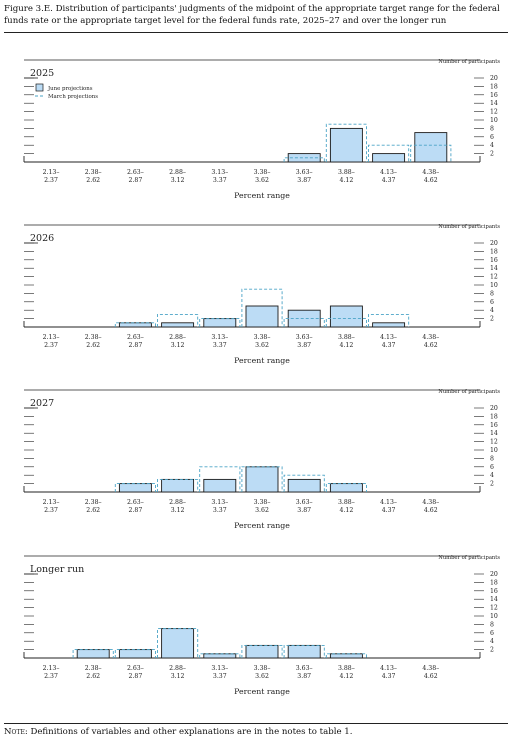 The width and height of the screenshot is (512, 740). Describe the element at coordinates (256, 32) in the screenshot. I see `top-rule` at that location.